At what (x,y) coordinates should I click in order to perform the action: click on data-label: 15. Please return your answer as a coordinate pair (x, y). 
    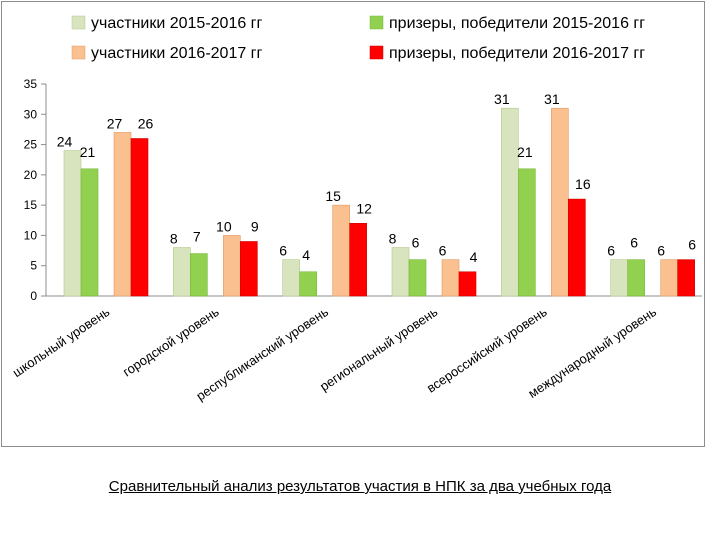
    Looking at the image, I should click on (333, 196).